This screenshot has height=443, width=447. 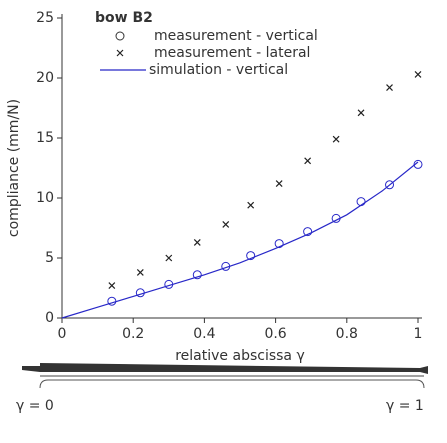 What do you see at coordinates (133, 334) in the screenshot?
I see `x-tick-label: 0.2` at bounding box center [133, 334].